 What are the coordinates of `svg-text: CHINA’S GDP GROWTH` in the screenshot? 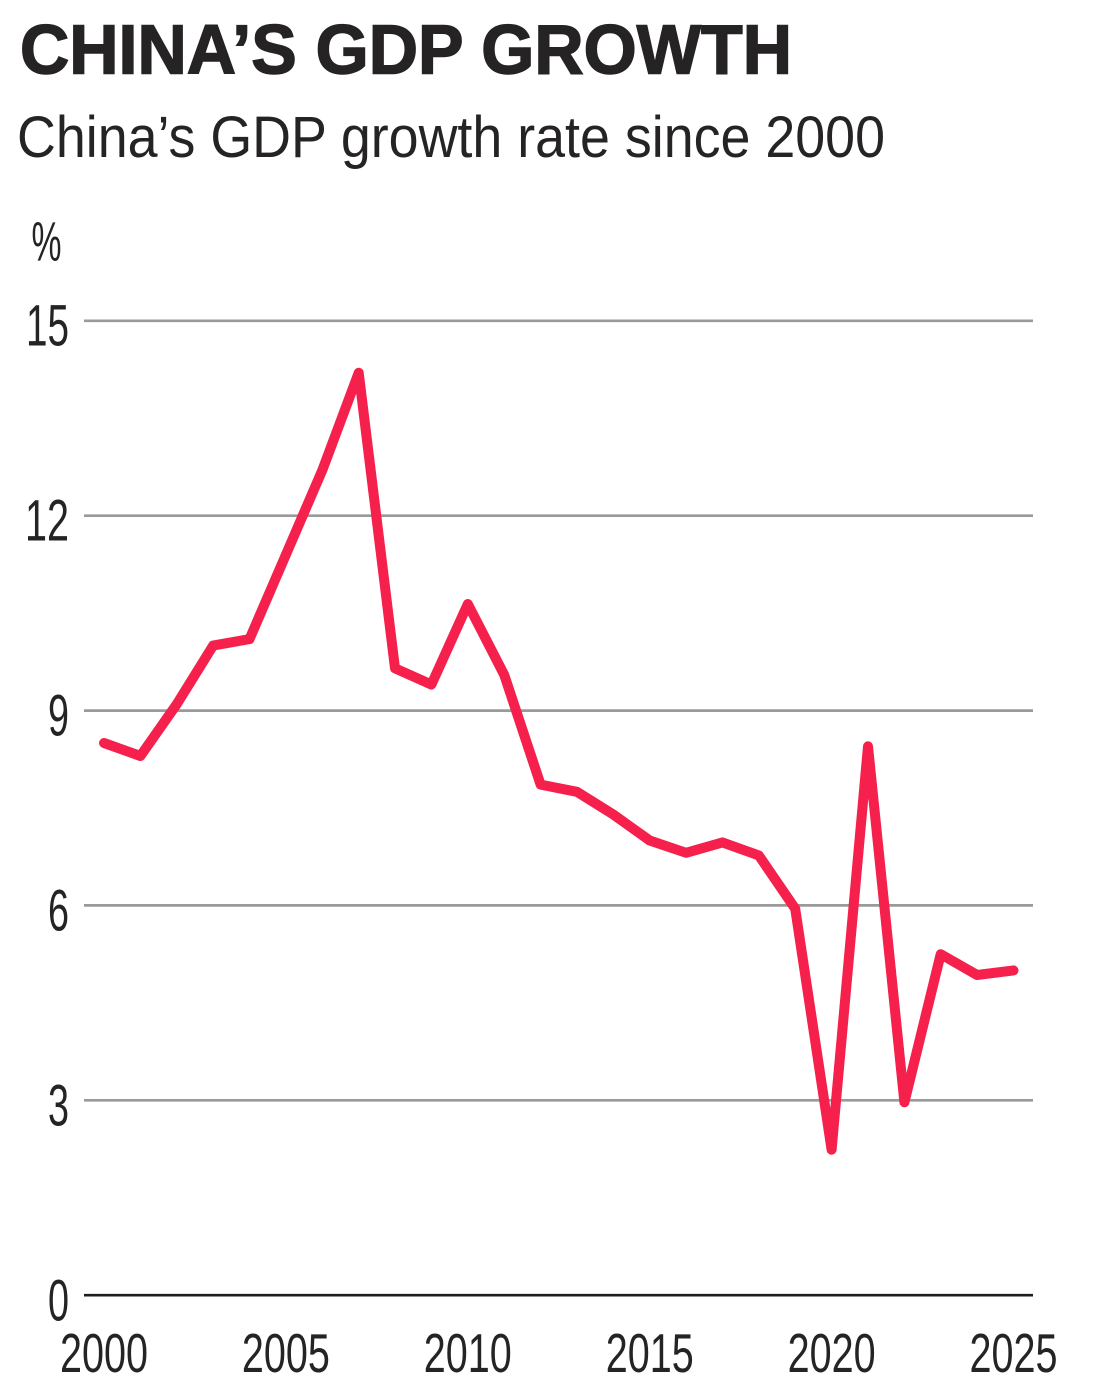 It's located at (406, 50).